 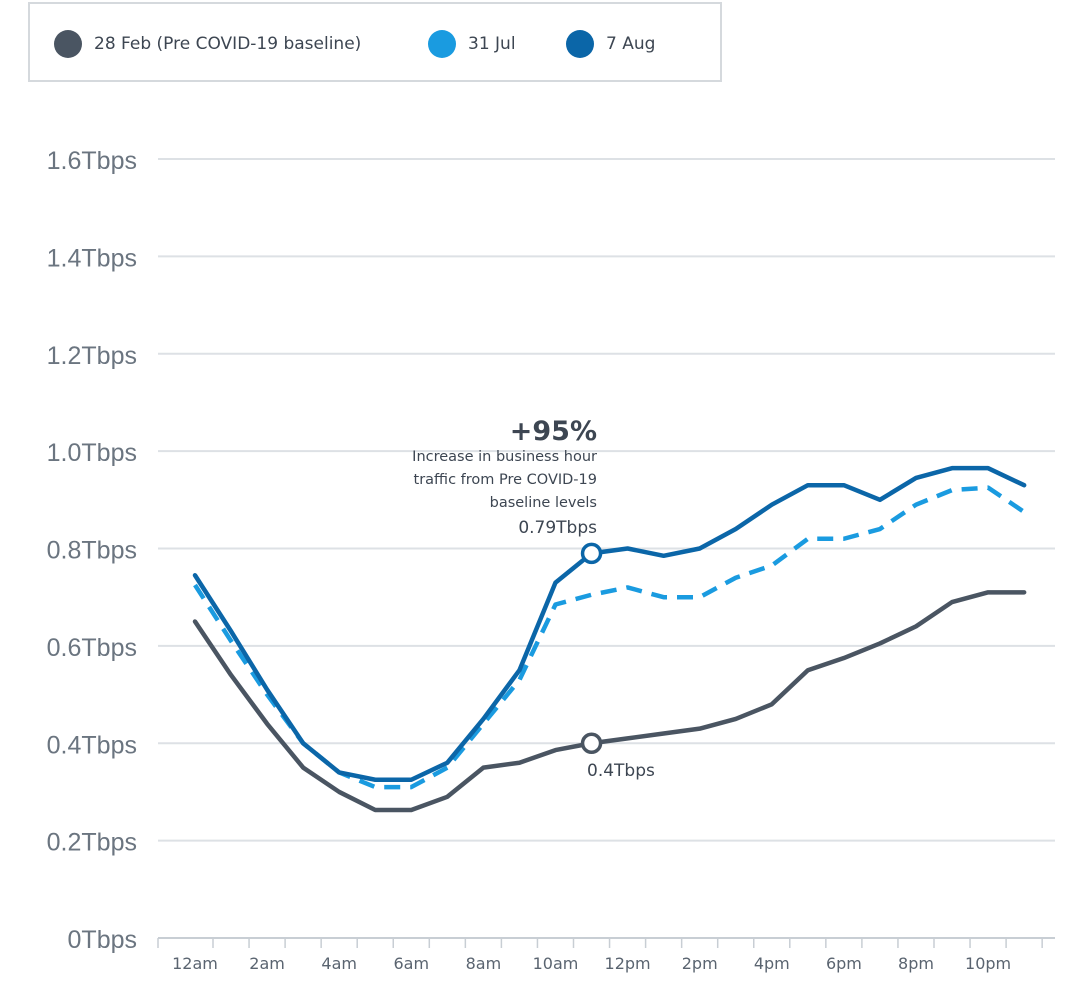 What do you see at coordinates (339, 963) in the screenshot?
I see `x-tick-label: 4am` at bounding box center [339, 963].